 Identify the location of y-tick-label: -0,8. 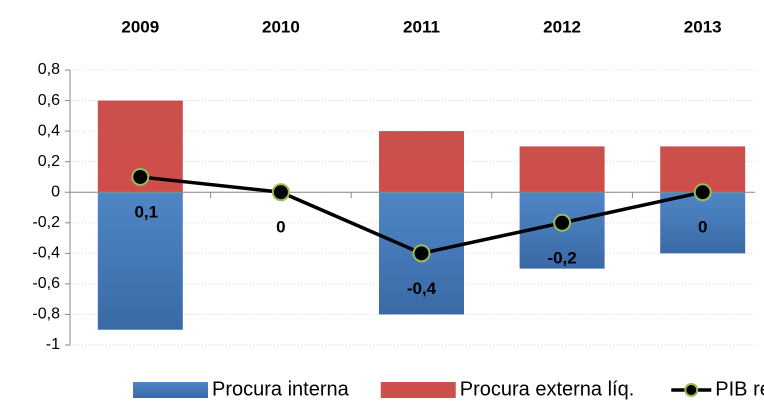
(46, 314).